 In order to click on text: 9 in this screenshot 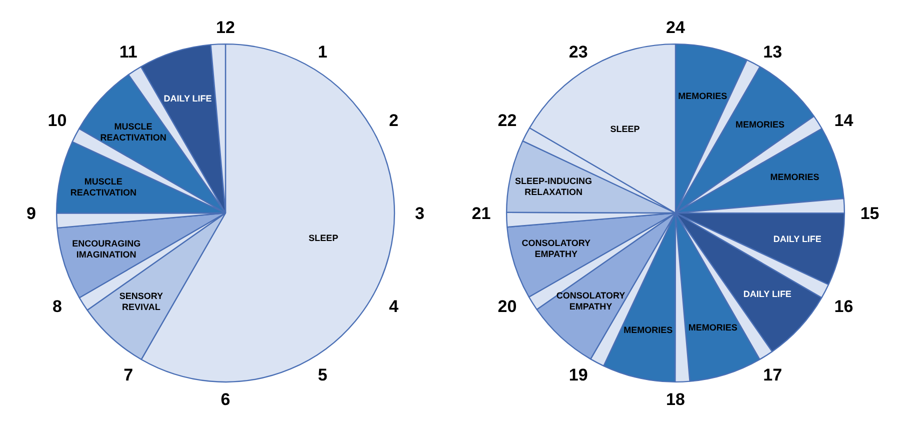, I will do `click(31, 213)`.